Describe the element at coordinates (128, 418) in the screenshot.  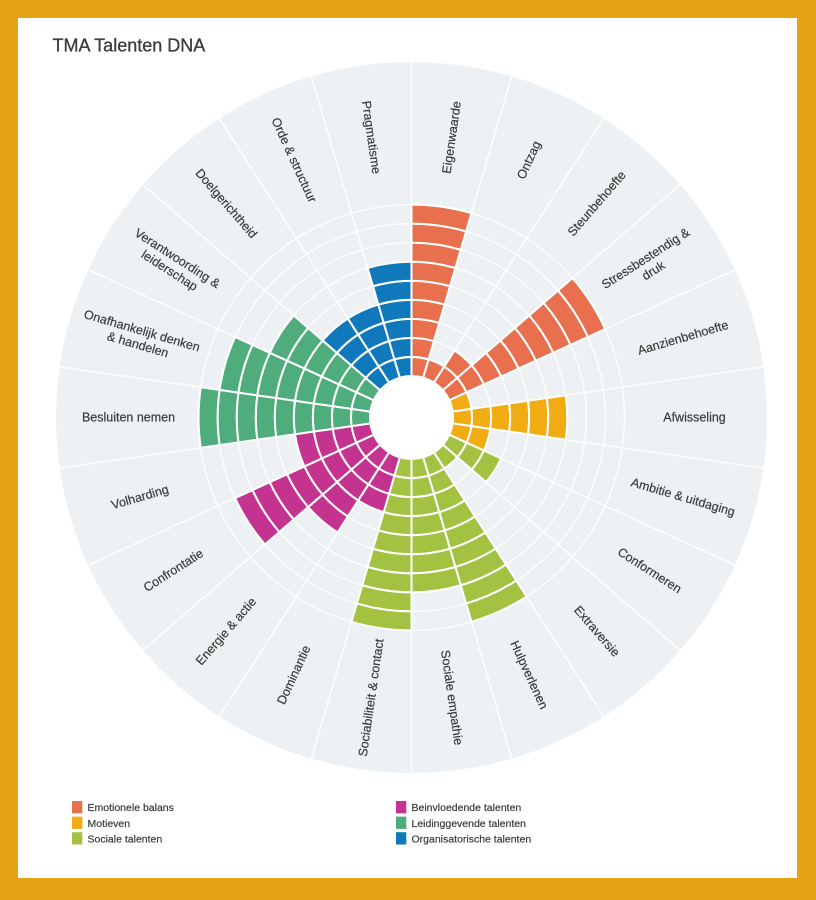
I see `svg-text: Besluiten nemen` at that location.